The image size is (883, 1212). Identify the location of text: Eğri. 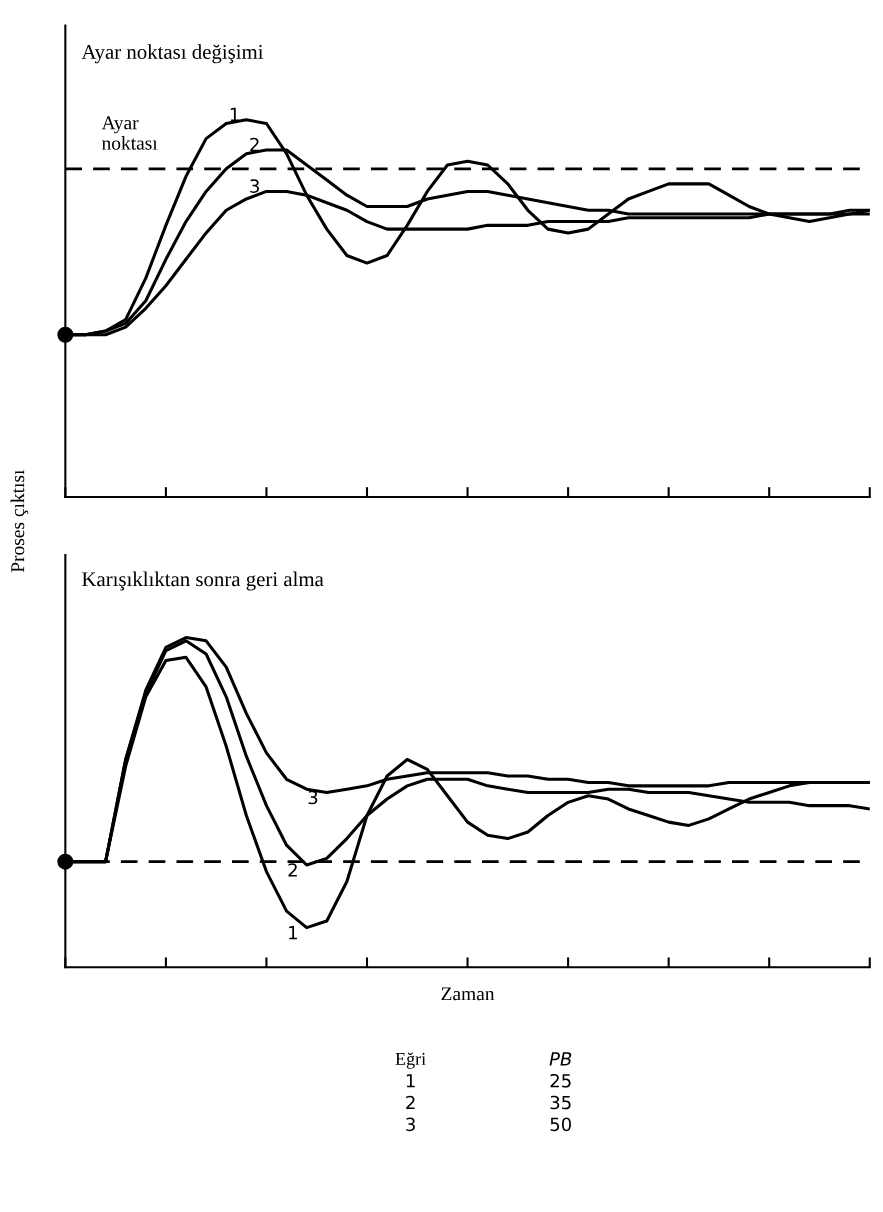
(410, 1060).